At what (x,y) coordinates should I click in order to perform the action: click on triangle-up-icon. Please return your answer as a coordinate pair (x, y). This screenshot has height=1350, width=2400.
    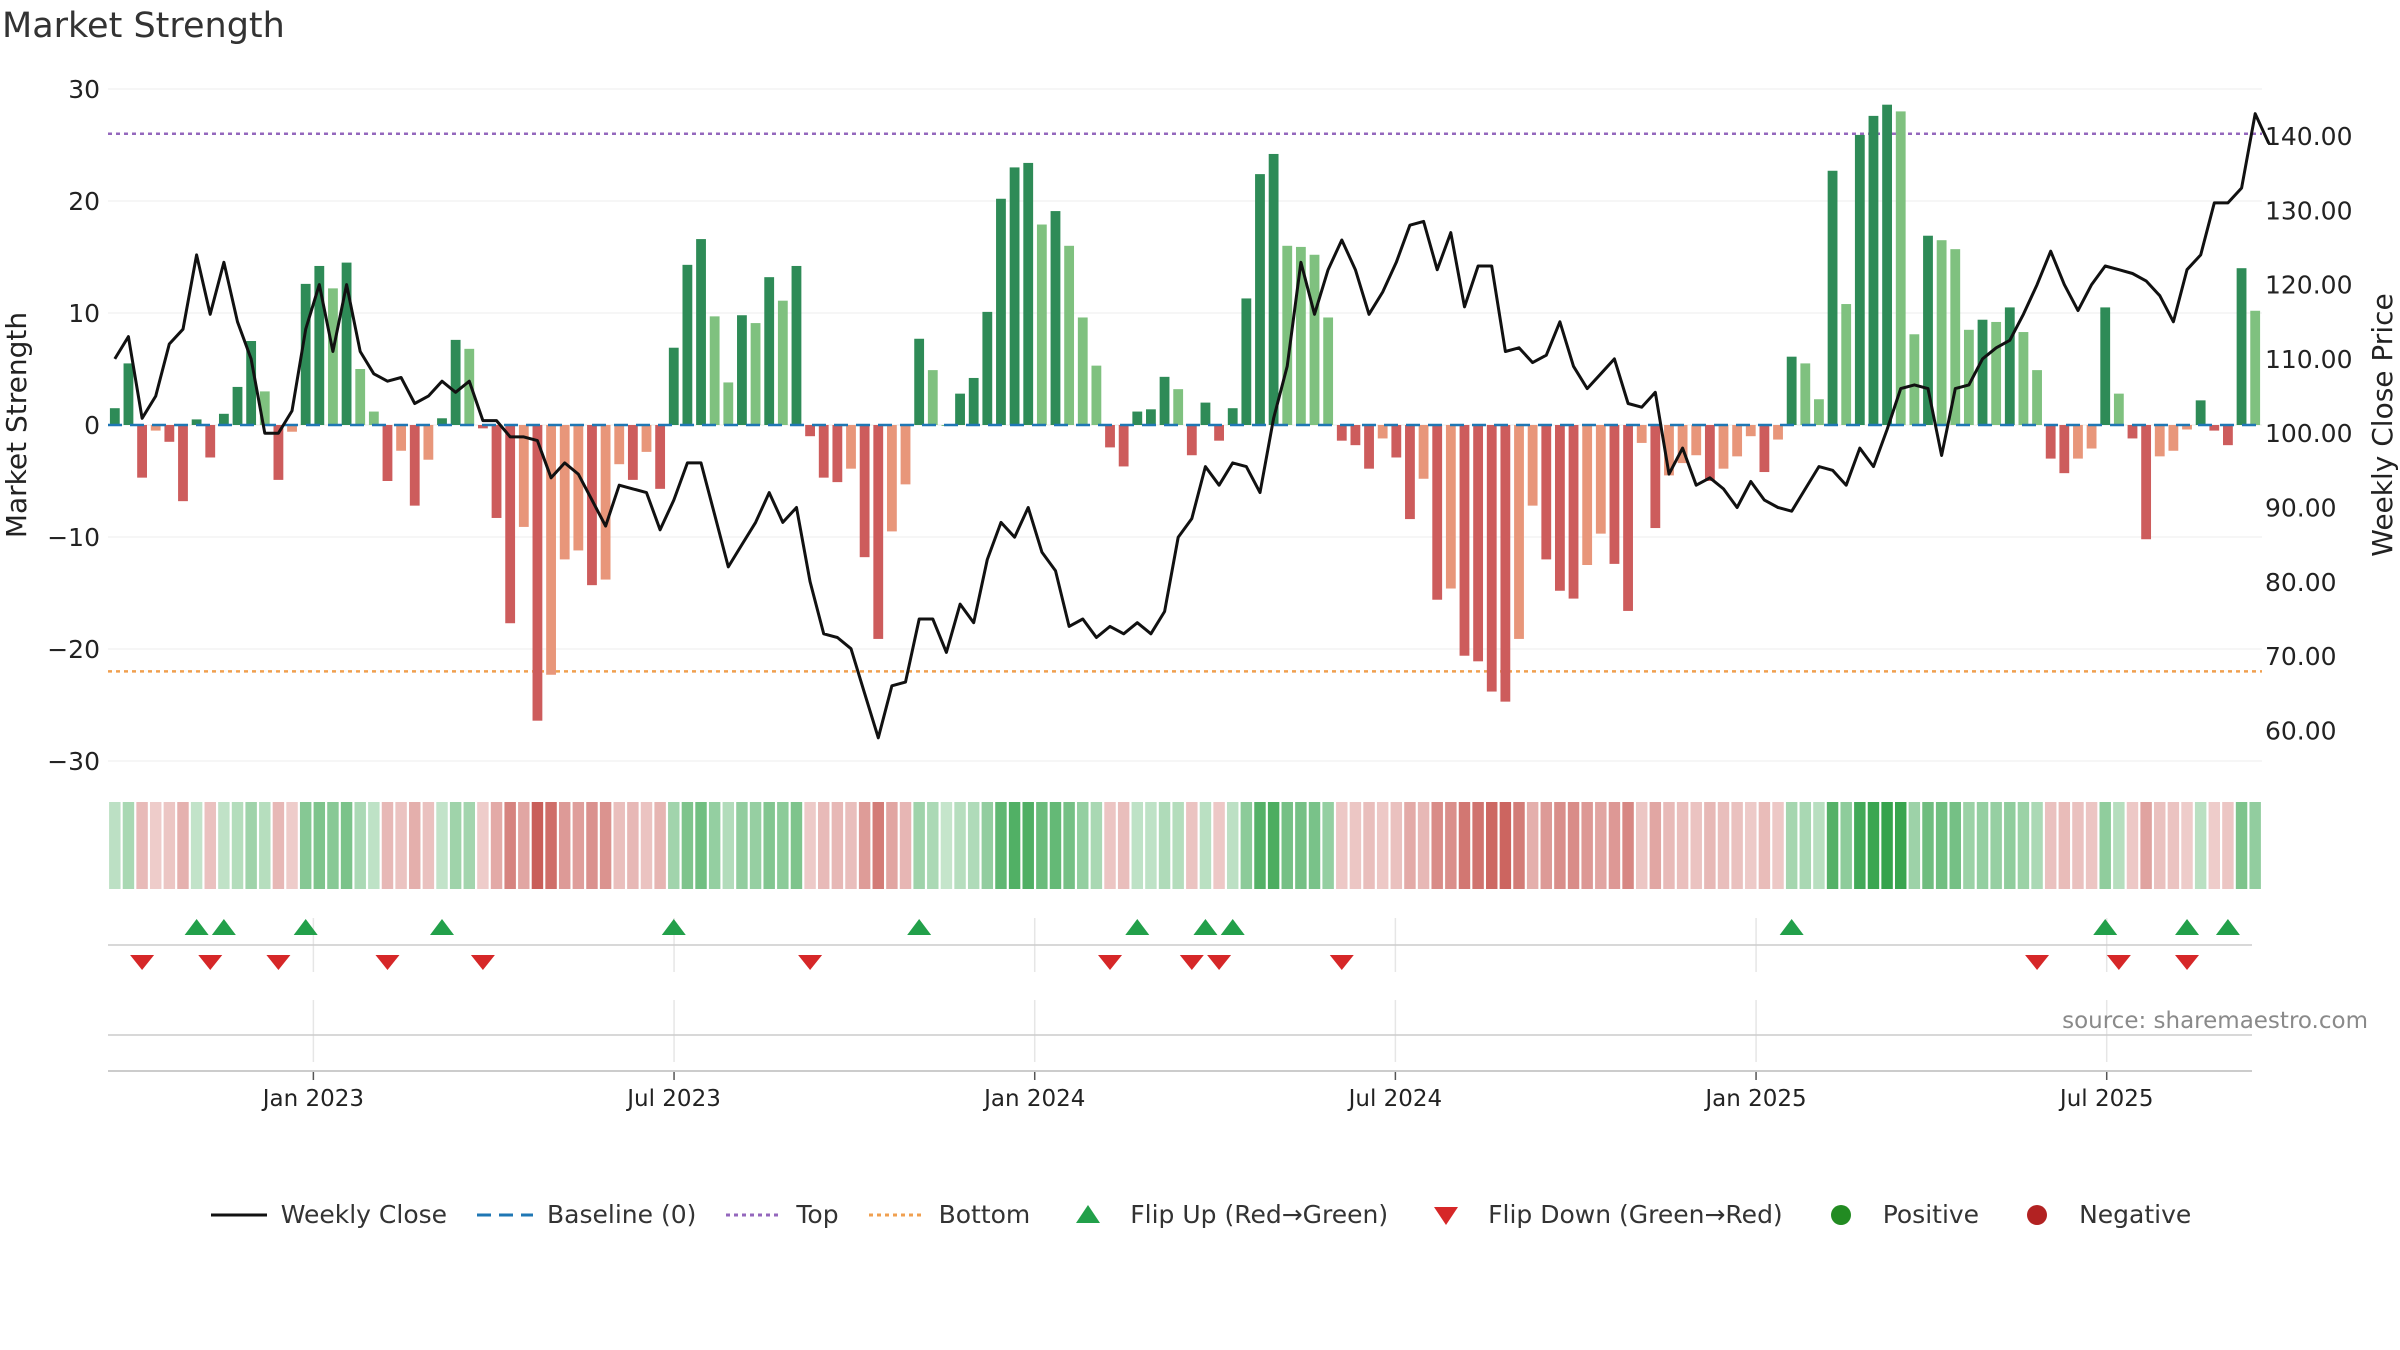
    Looking at the image, I should click on (1088, 1213).